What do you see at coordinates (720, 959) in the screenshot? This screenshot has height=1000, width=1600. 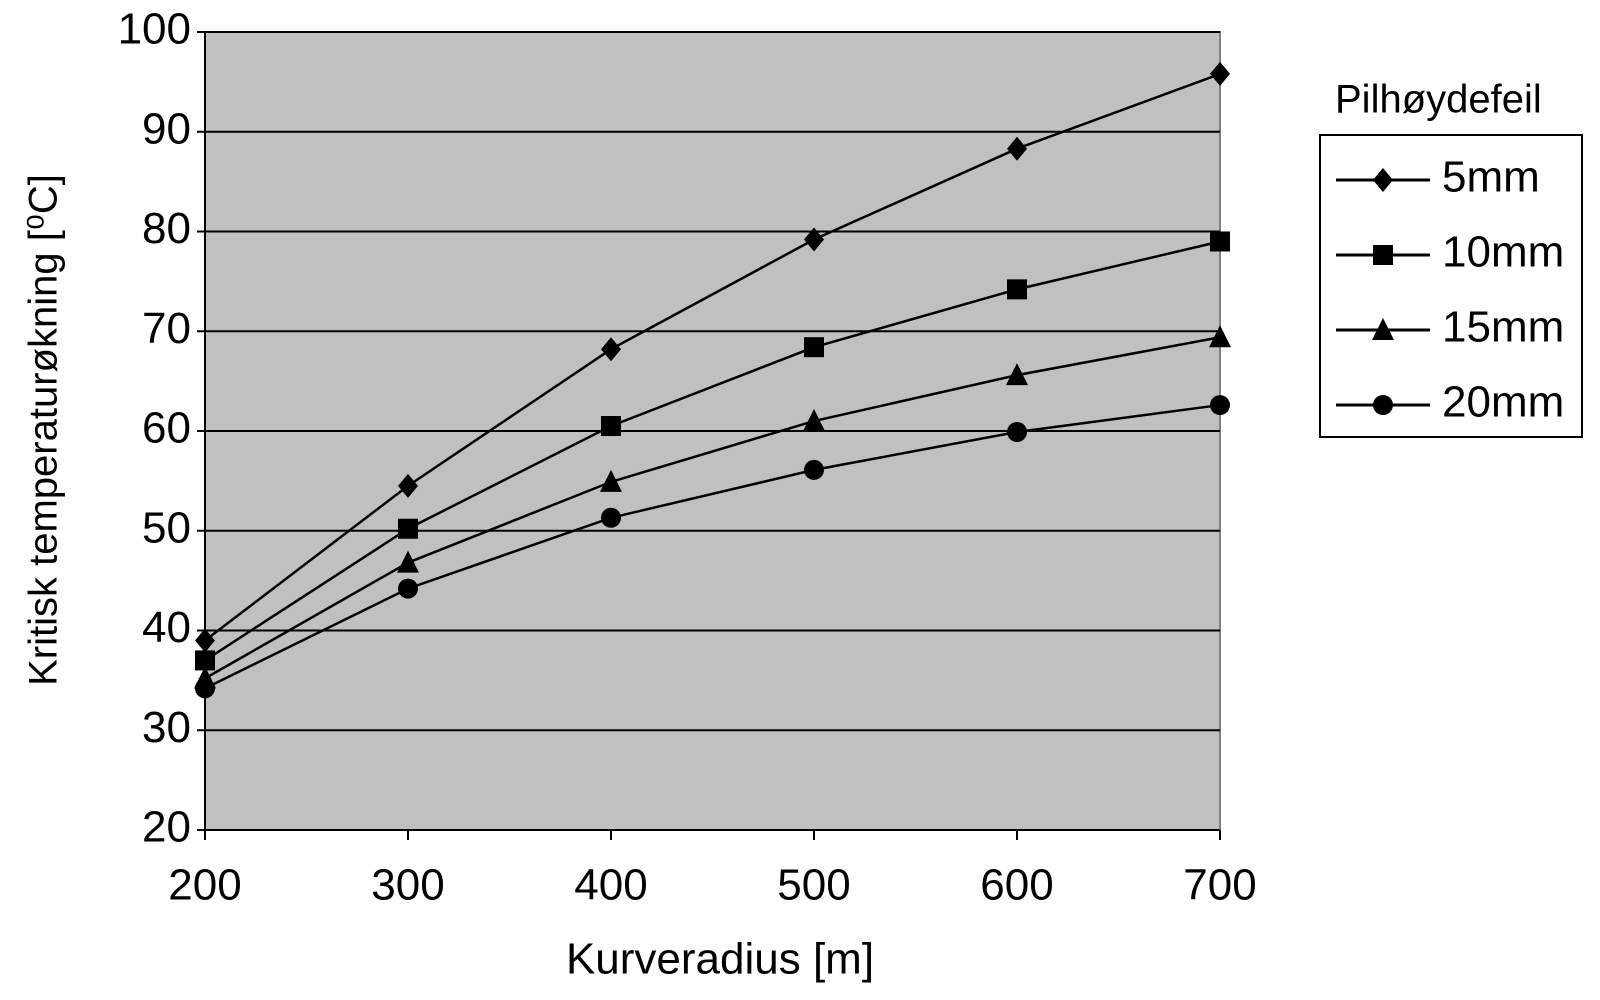 I see `x-axis-label: Kurveradius [m]` at bounding box center [720, 959].